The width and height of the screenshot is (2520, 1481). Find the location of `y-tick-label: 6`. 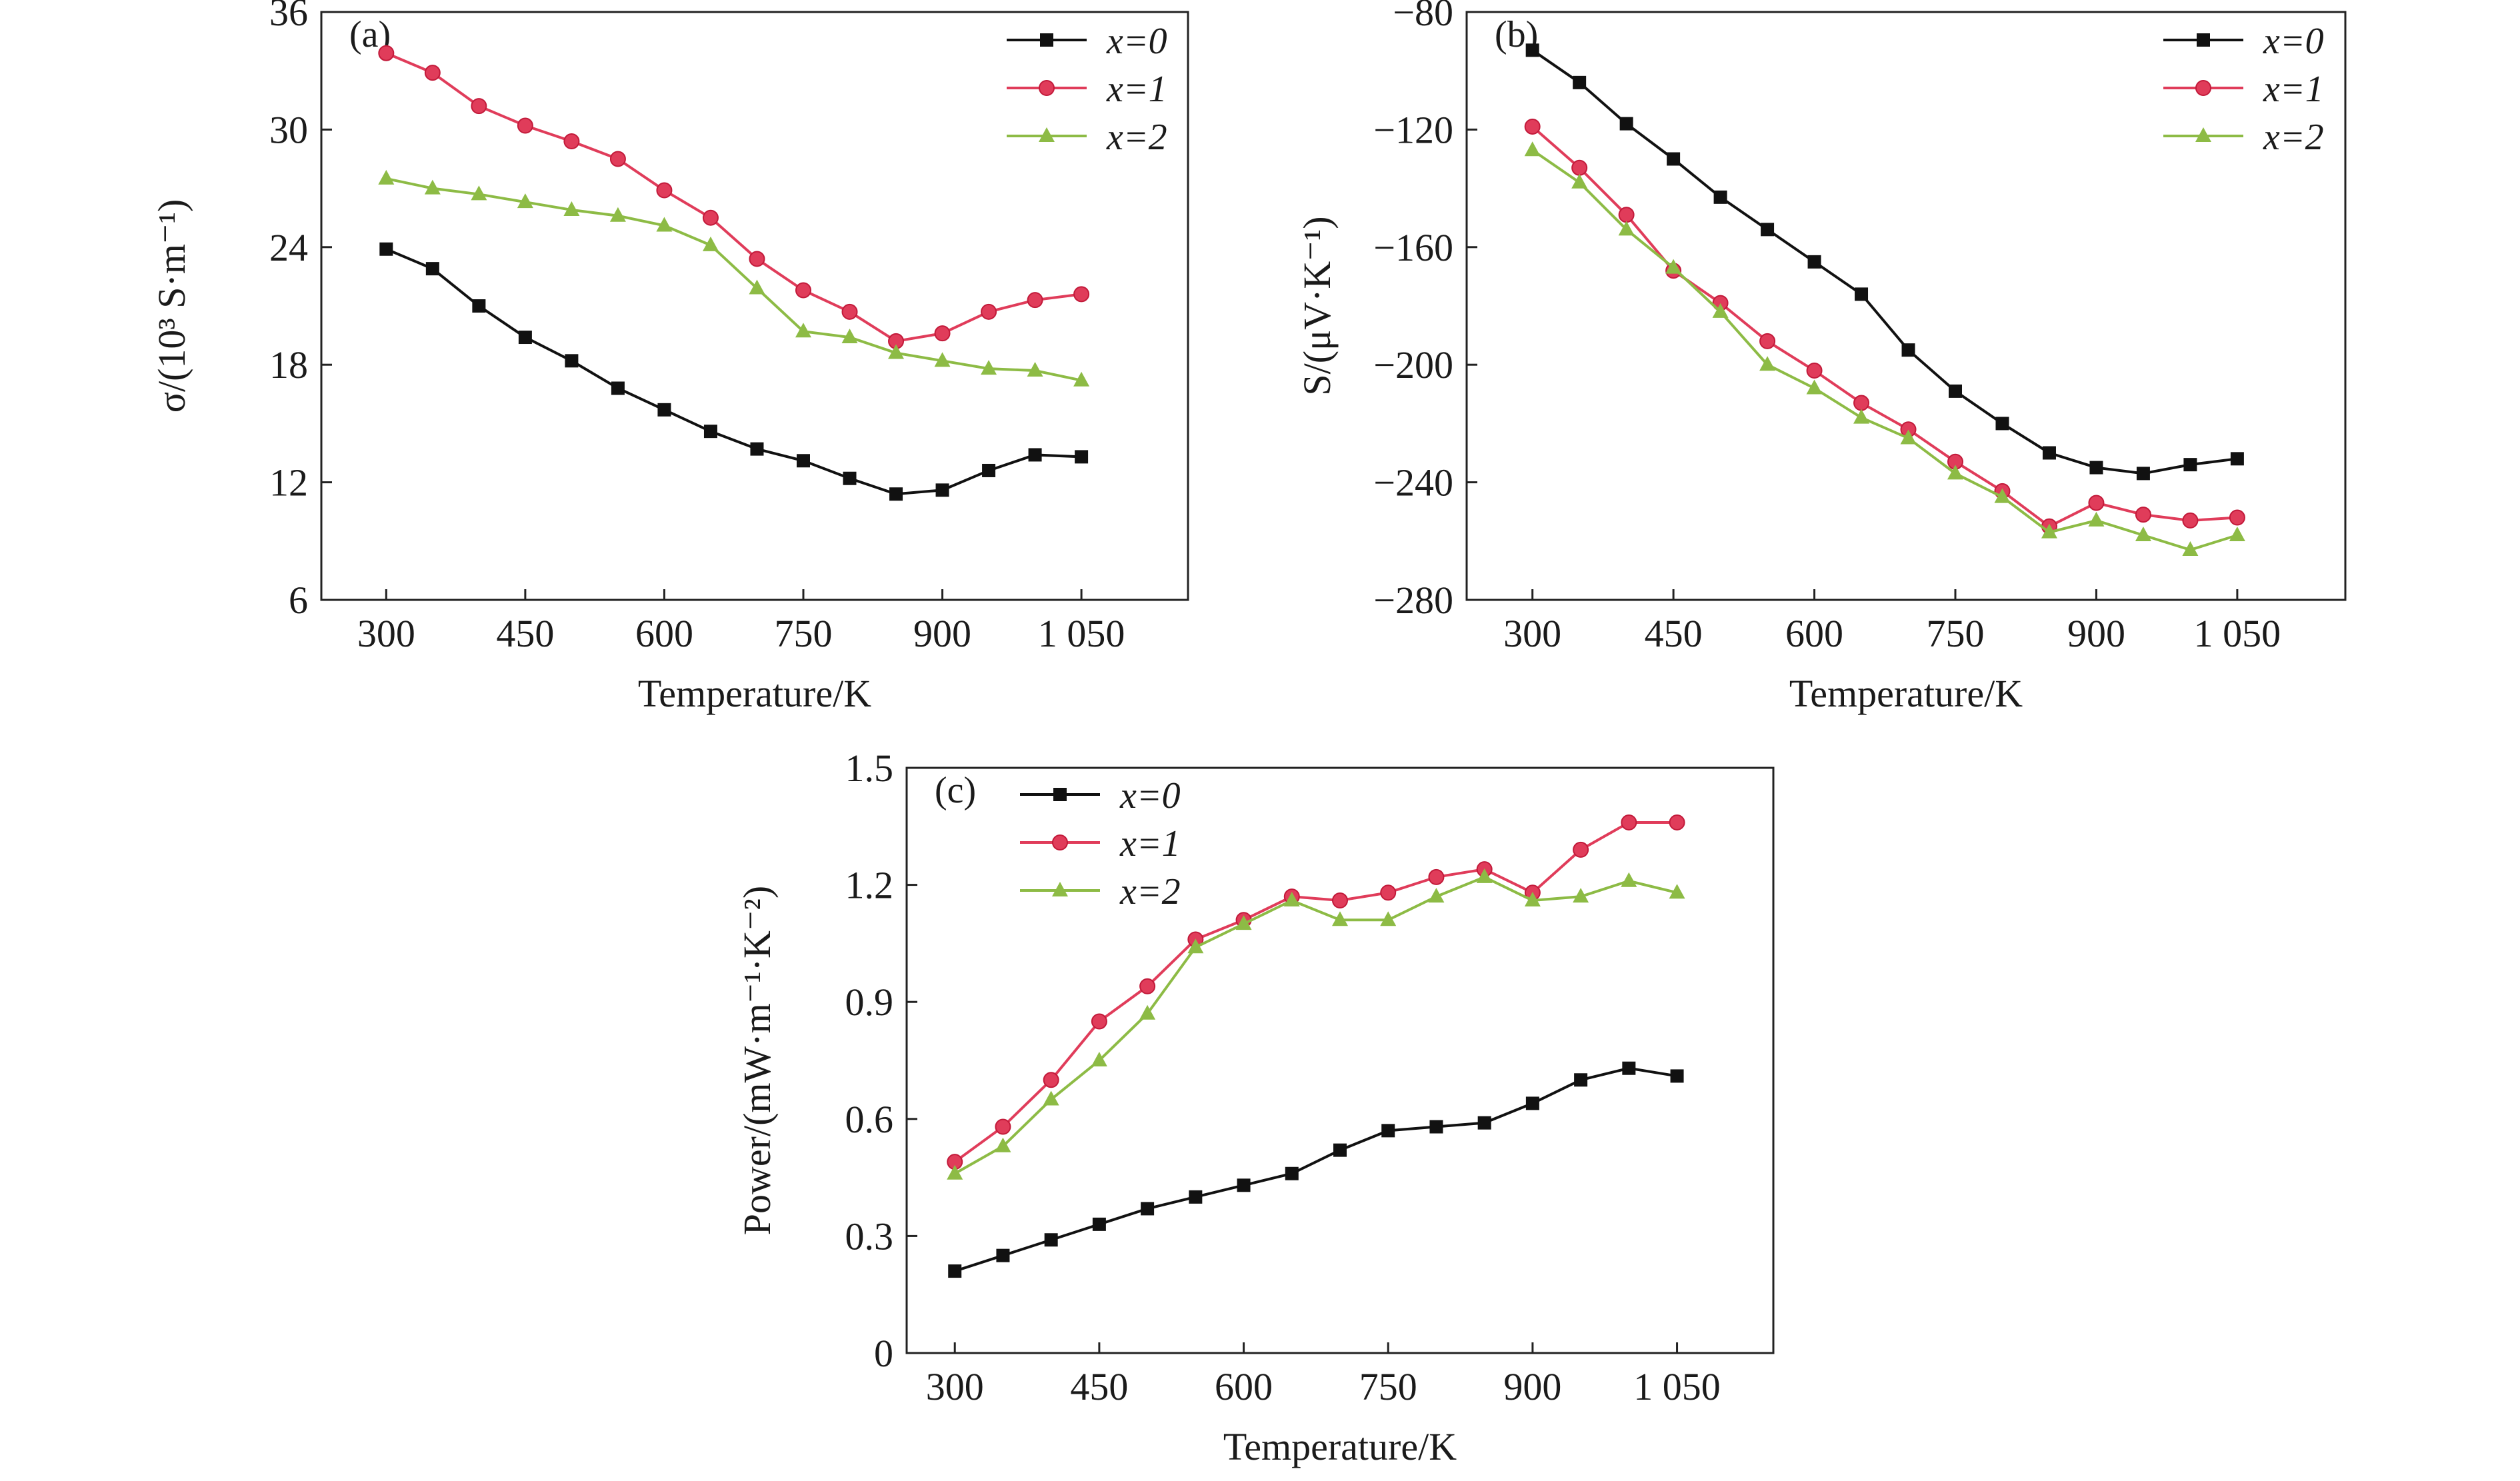

y-tick-label: 6 is located at coordinates (298, 600).